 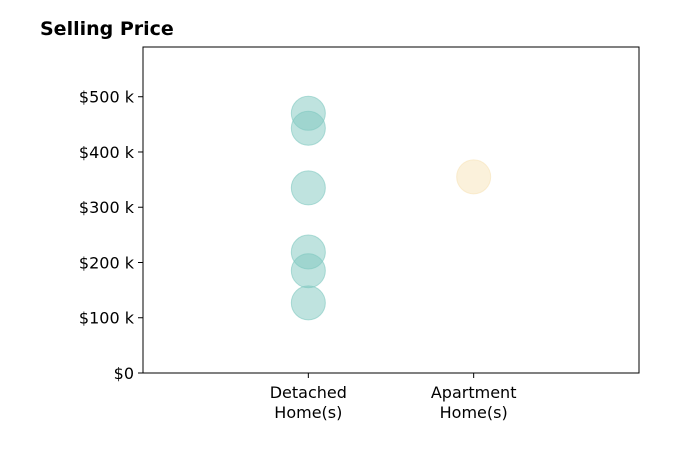 What do you see at coordinates (474, 402) in the screenshot?
I see `x-tick-label: Apartment Home(s)` at bounding box center [474, 402].